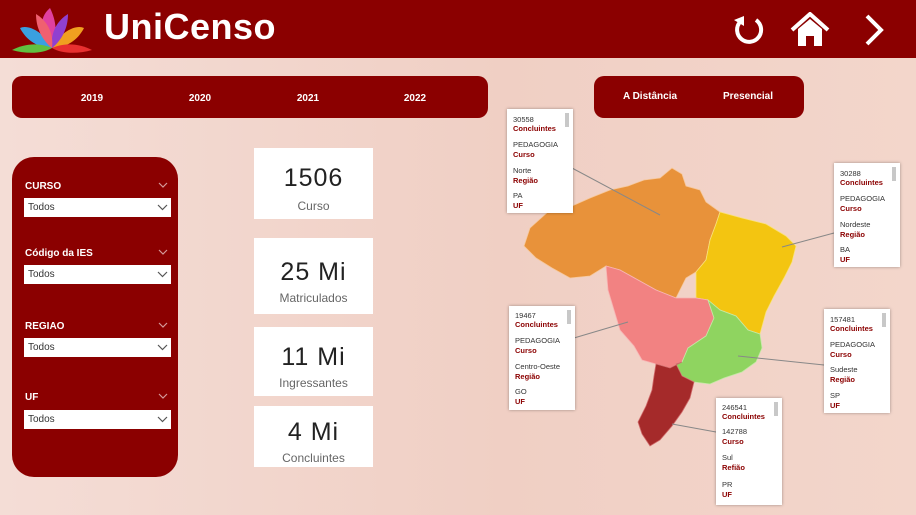  Describe the element at coordinates (843, 319) in the screenshot. I see `tooltip-value: 157481` at that location.